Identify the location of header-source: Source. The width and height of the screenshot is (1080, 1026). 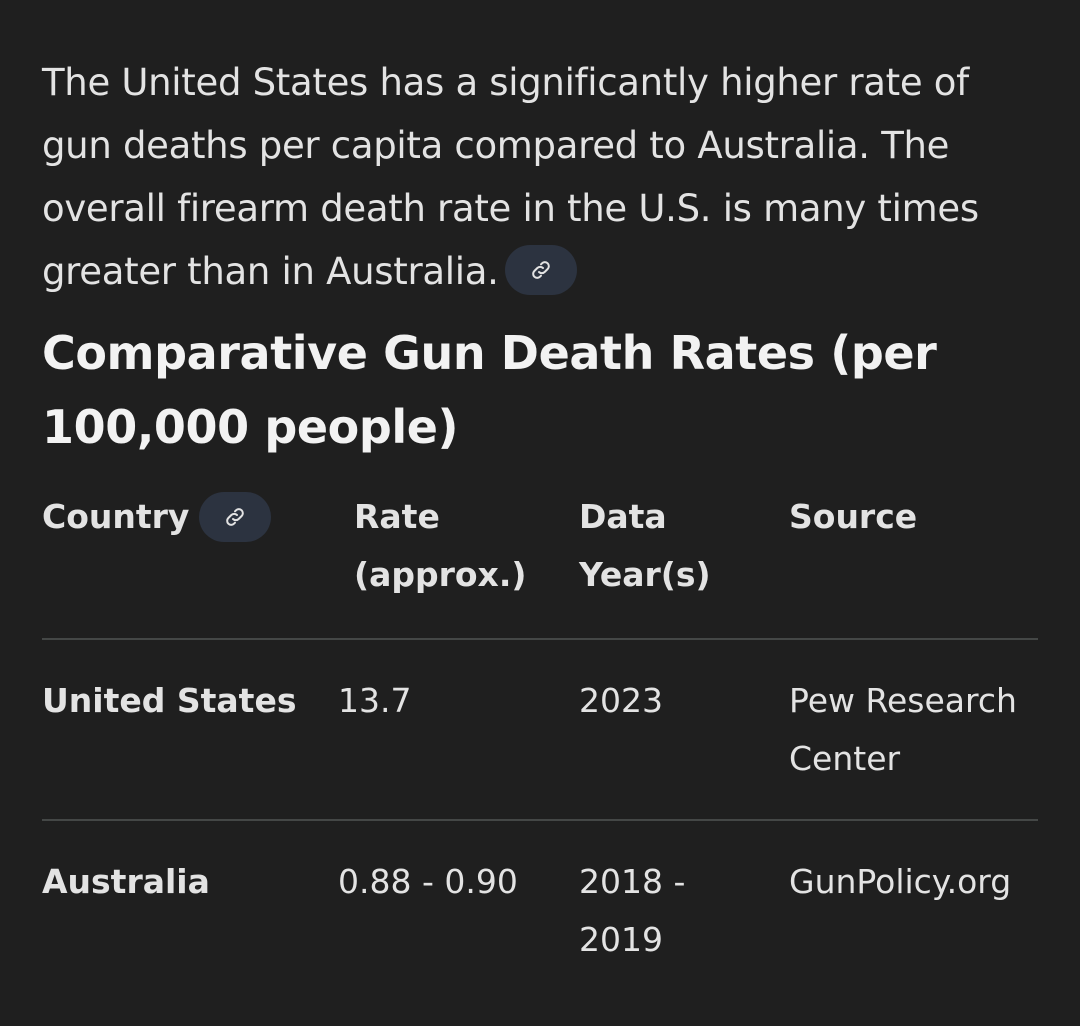
(853, 516).